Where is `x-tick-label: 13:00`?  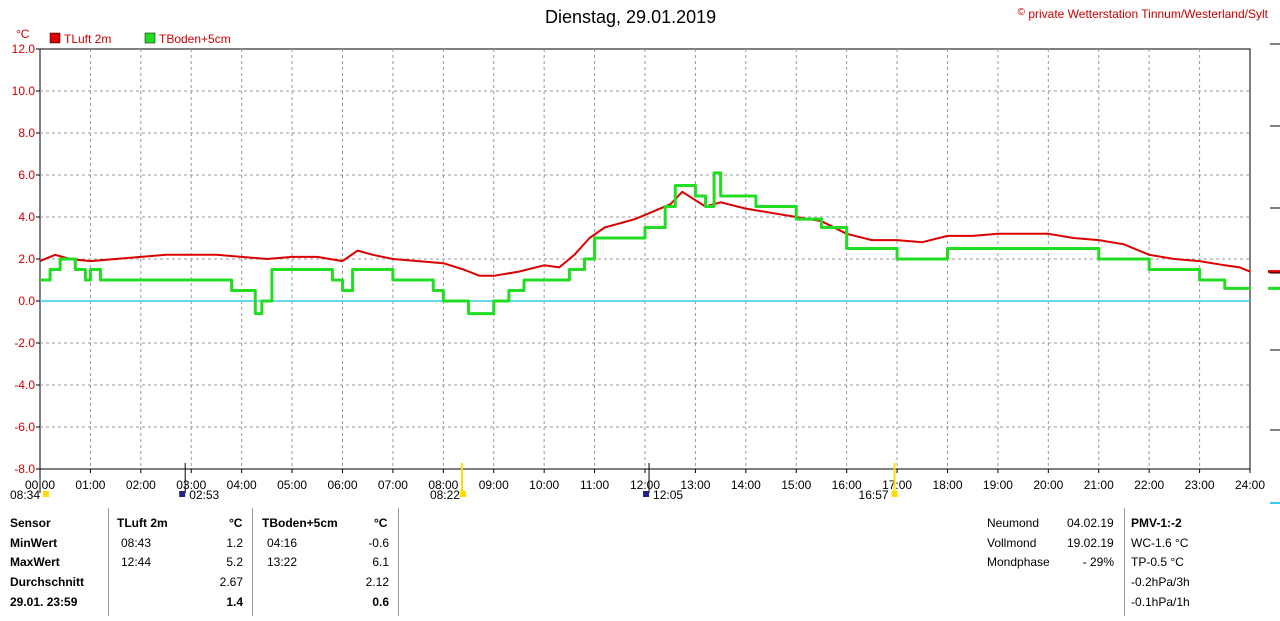 x-tick-label: 13:00 is located at coordinates (695, 485).